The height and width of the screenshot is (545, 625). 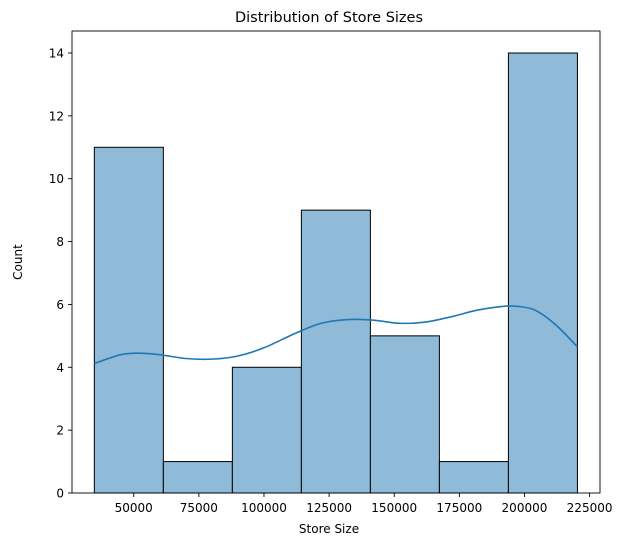 I want to click on y-tick-label: 12, so click(x=56, y=116).